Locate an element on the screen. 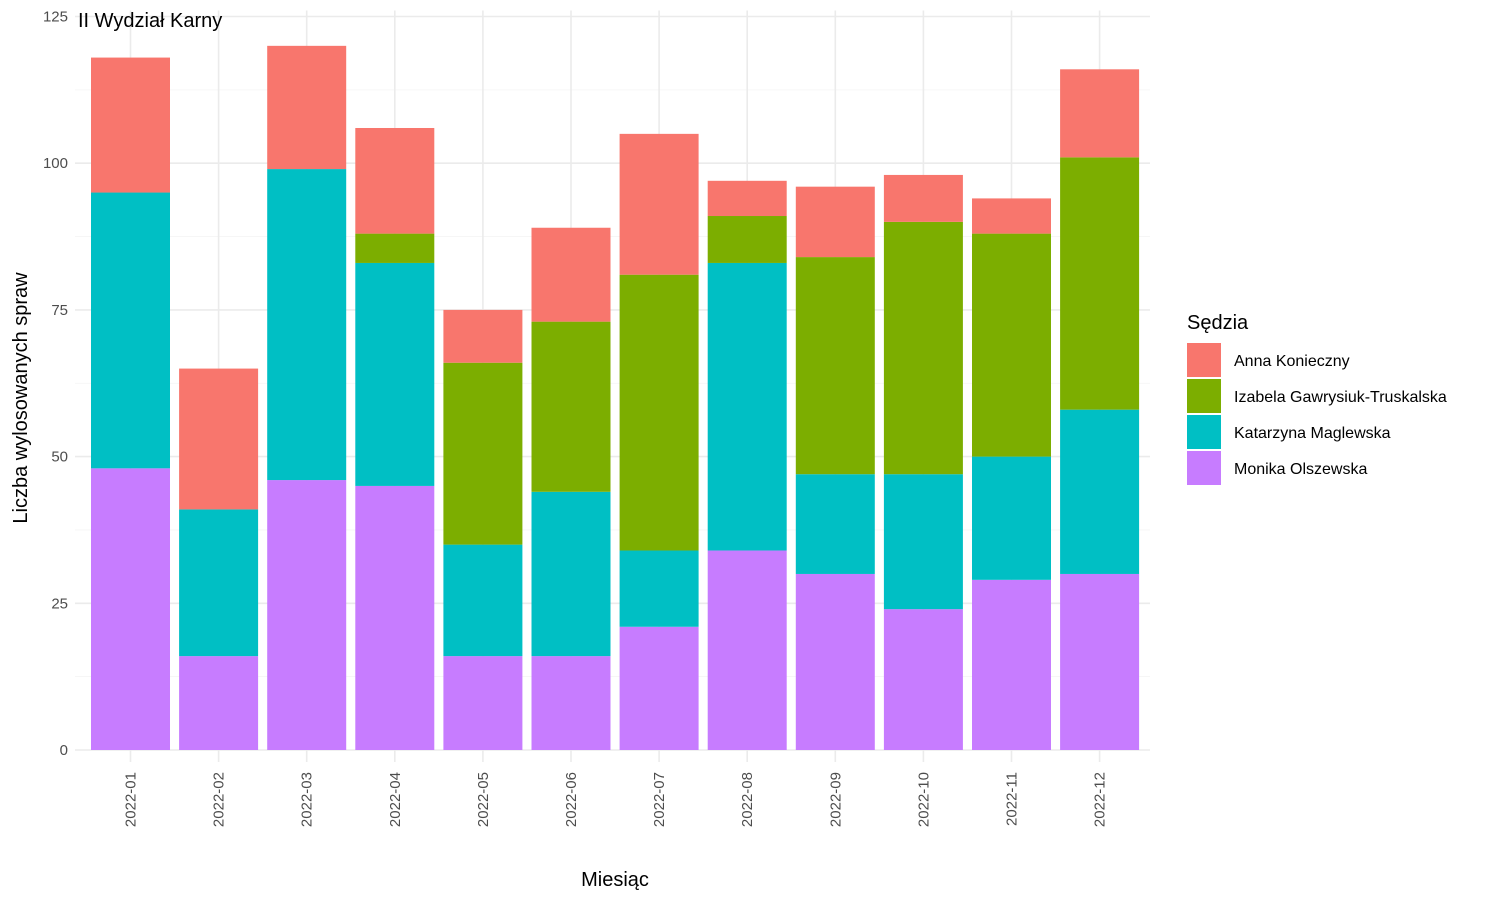 Image resolution: width=1500 pixels, height=900 pixels. y-tick-label: 75 is located at coordinates (59, 310).